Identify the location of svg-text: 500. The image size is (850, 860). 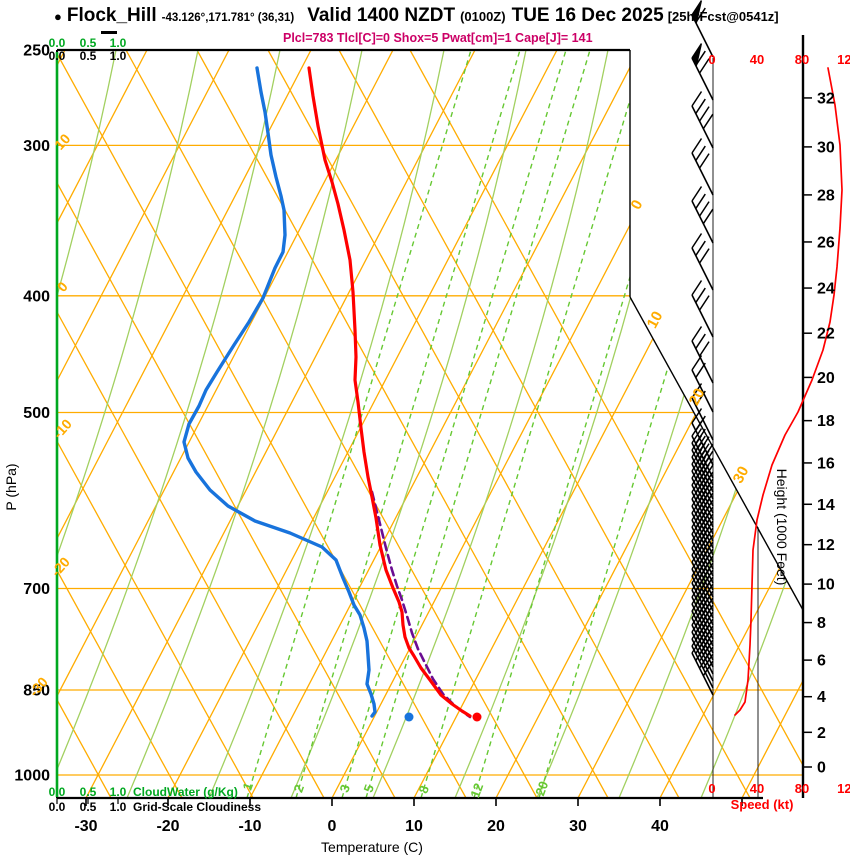
(36, 413).